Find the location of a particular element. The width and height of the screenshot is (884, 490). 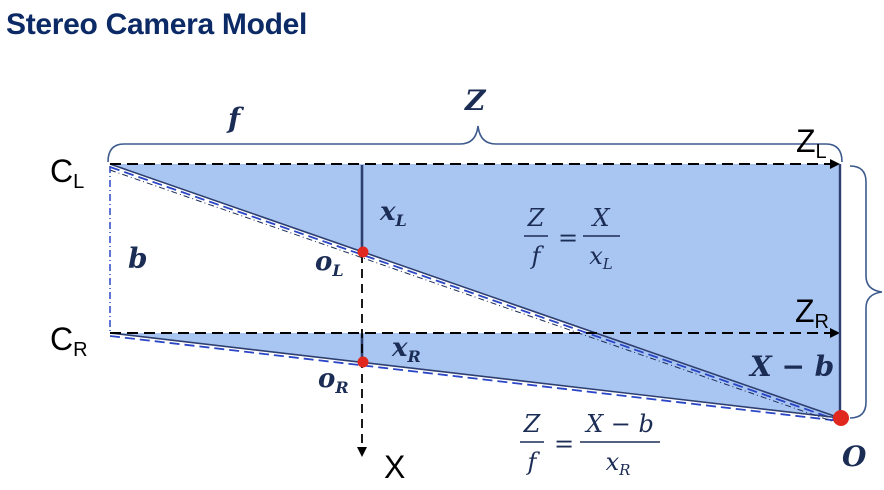

svg-text: xR is located at coordinates (618, 463).